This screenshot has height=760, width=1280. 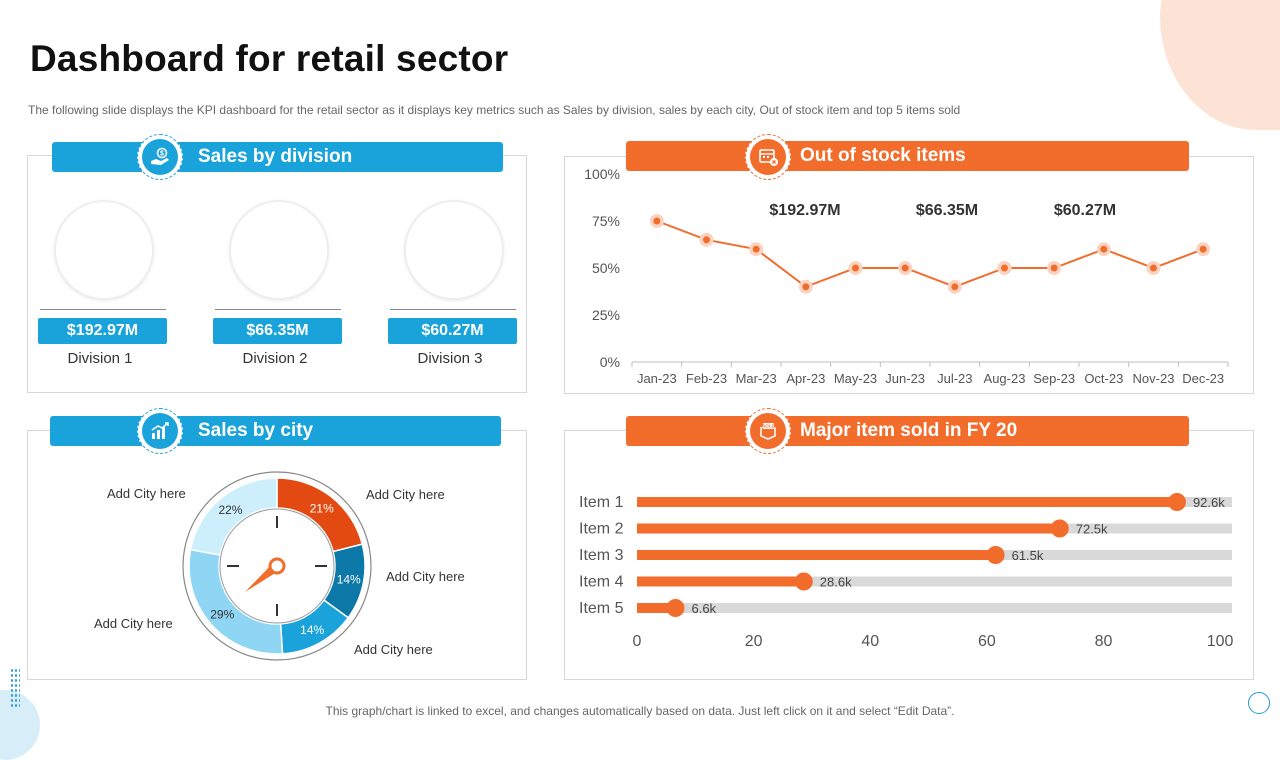 What do you see at coordinates (102, 331) in the screenshot?
I see `division-1-value: $192.97M` at bounding box center [102, 331].